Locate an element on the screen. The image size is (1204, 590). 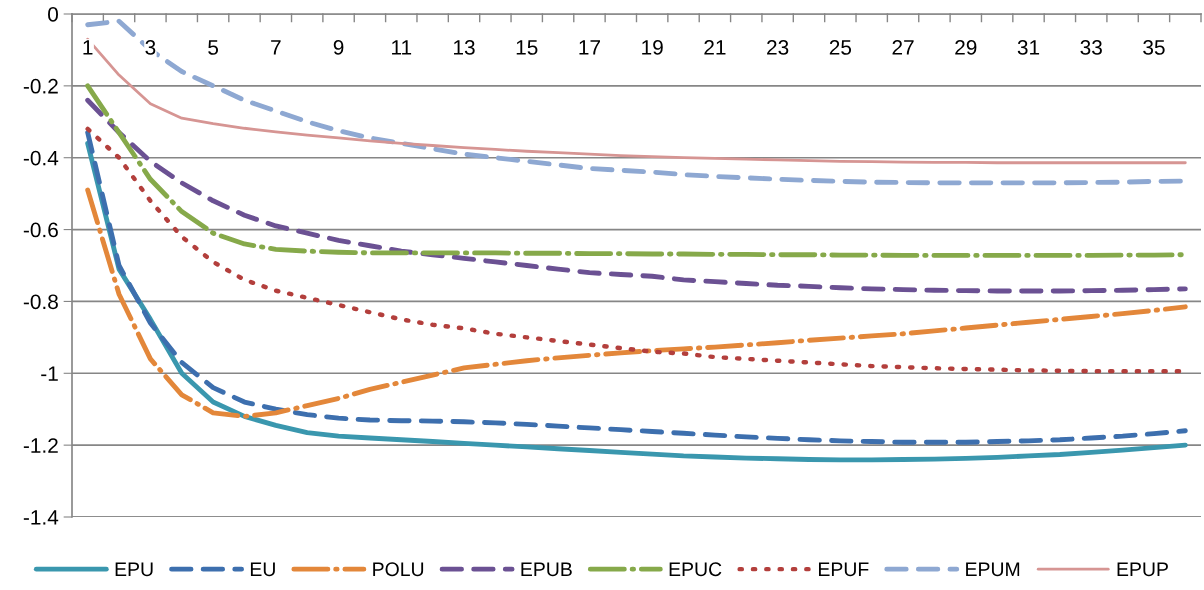
y-tick-label: -1.2 is located at coordinates (40, 445).